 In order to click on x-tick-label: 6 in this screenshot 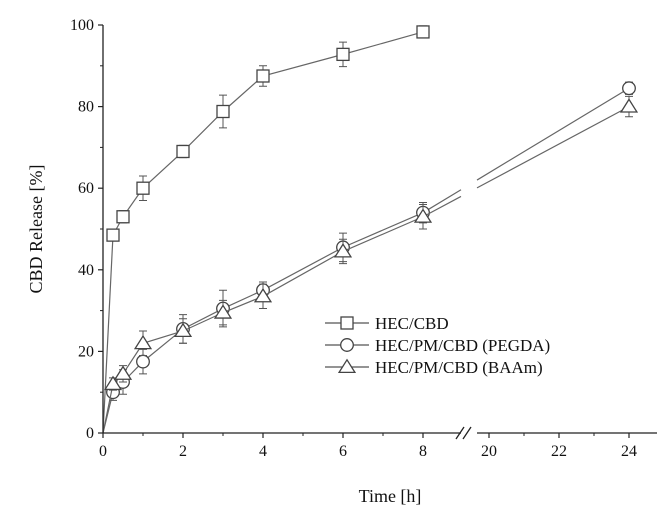, I will do `click(343, 451)`.